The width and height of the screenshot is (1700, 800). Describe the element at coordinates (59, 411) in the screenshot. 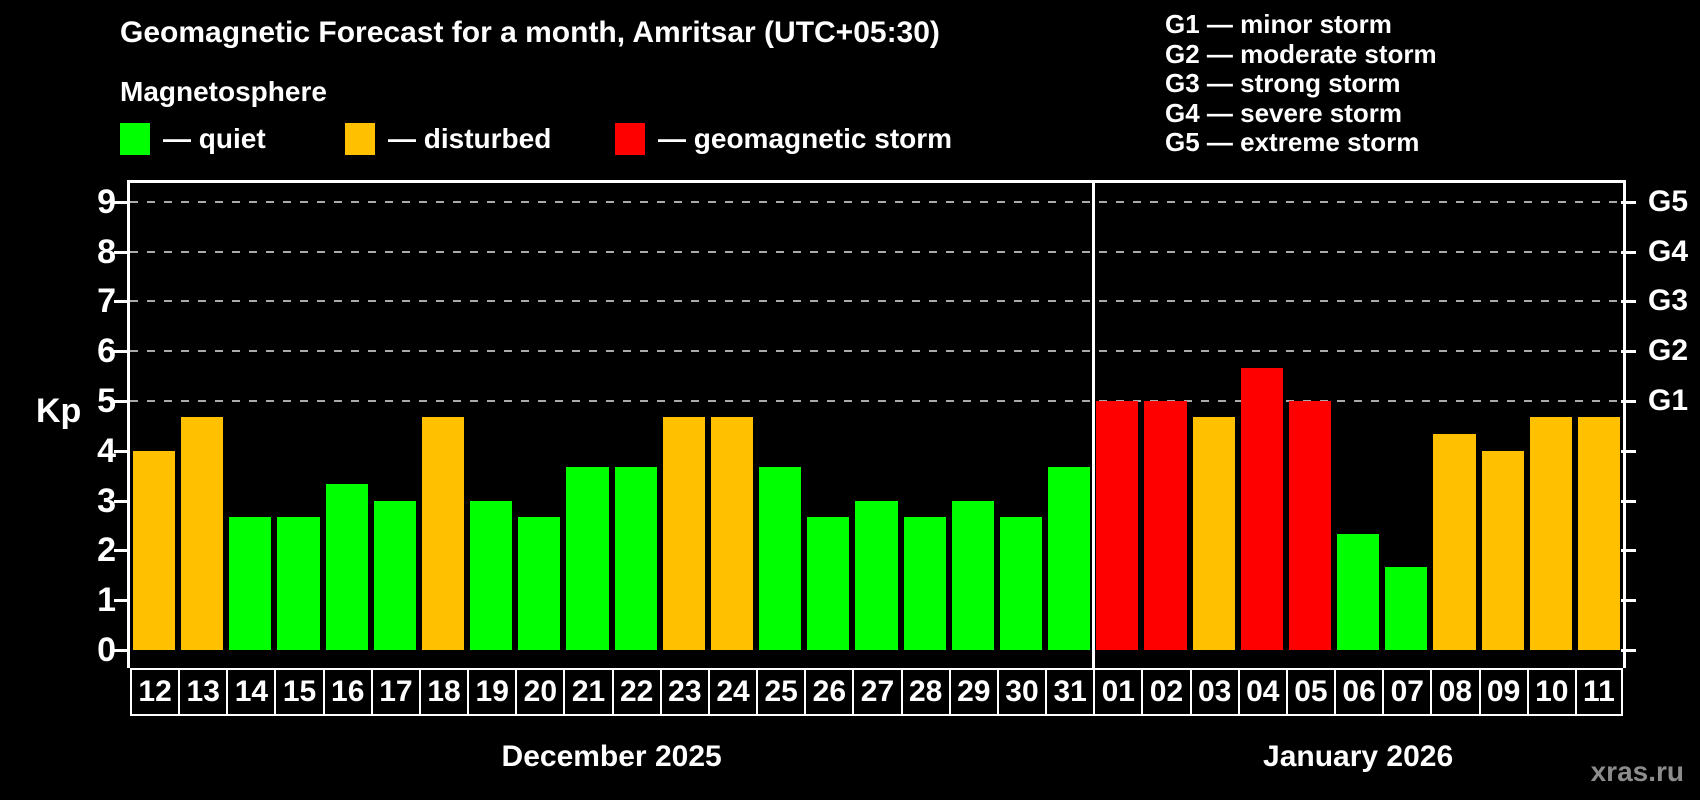

I see `y-axis-title: Kp` at that location.